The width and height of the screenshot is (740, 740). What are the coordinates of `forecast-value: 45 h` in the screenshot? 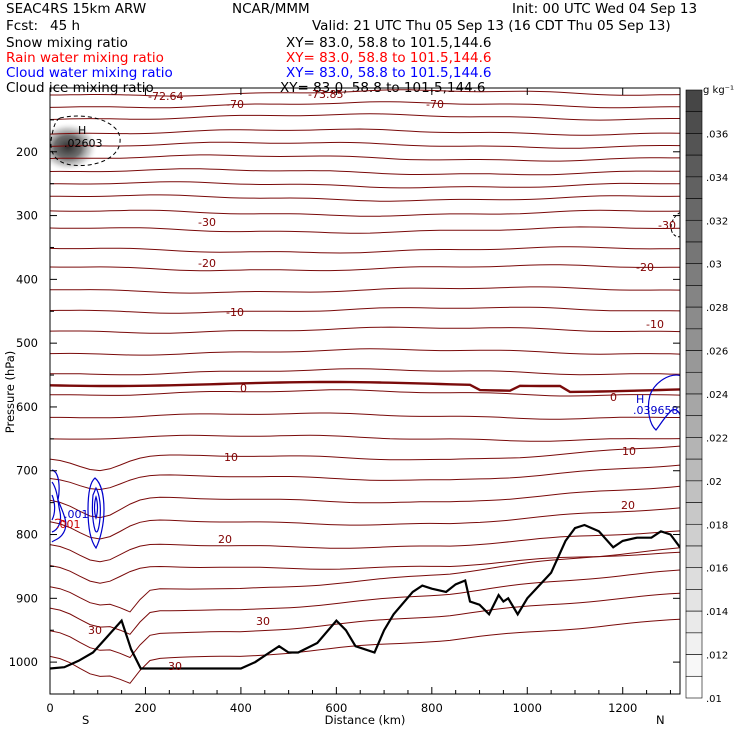 It's located at (65, 26).